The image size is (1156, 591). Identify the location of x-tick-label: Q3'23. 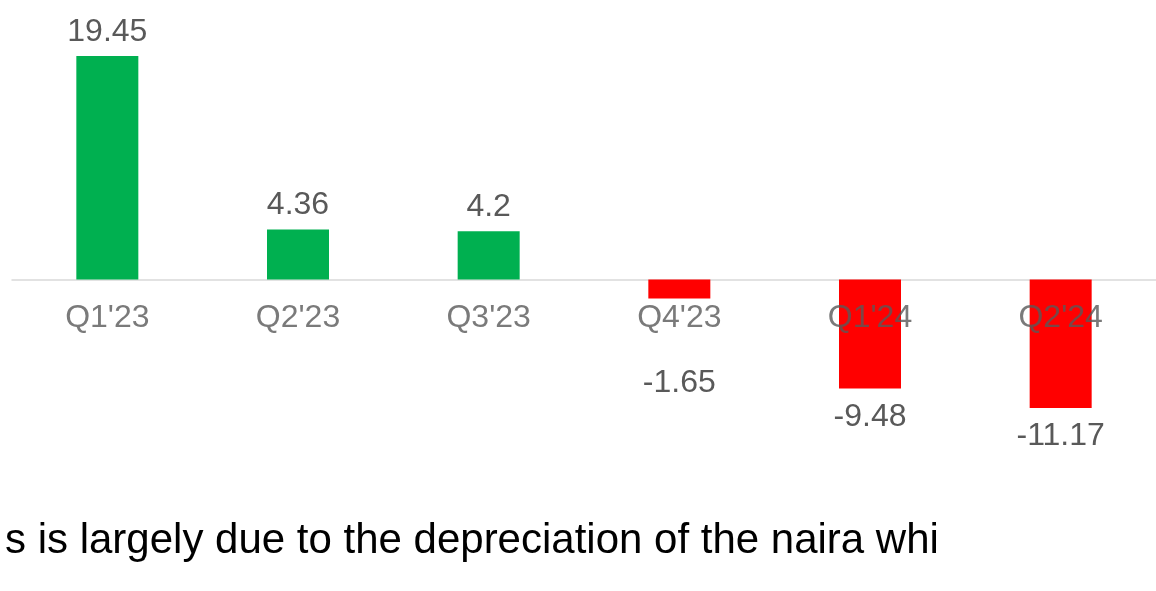
(488, 315).